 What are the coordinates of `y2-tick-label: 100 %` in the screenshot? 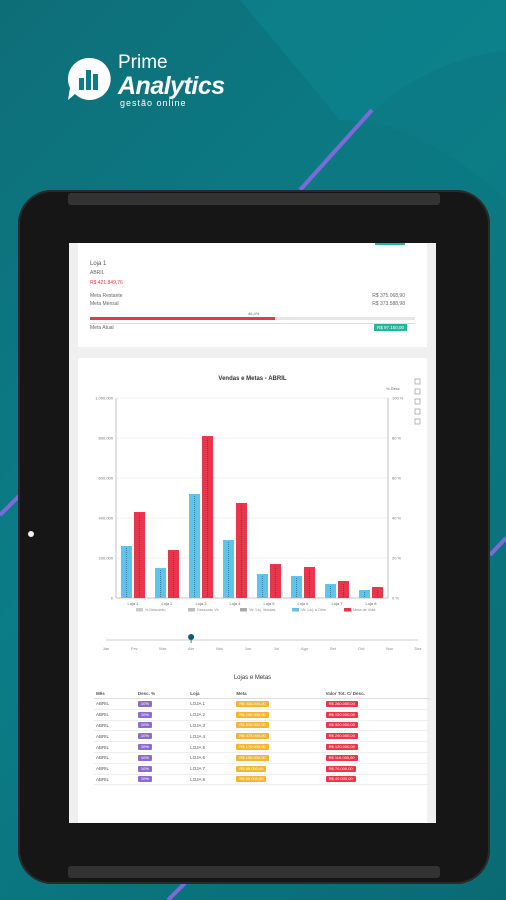 It's located at (398, 398).